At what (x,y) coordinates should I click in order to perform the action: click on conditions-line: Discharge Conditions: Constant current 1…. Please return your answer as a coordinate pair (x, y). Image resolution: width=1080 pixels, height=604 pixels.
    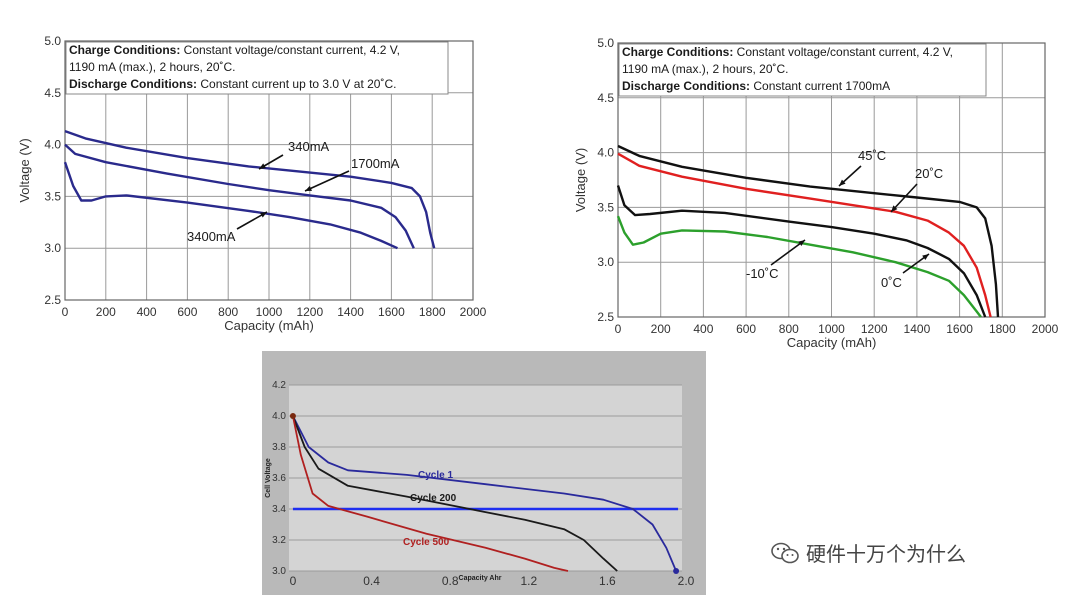
    Looking at the image, I should click on (756, 86).